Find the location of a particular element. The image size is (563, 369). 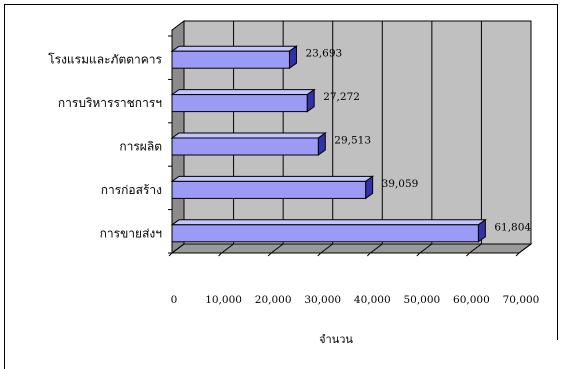

chart-floor is located at coordinates (351, 248).